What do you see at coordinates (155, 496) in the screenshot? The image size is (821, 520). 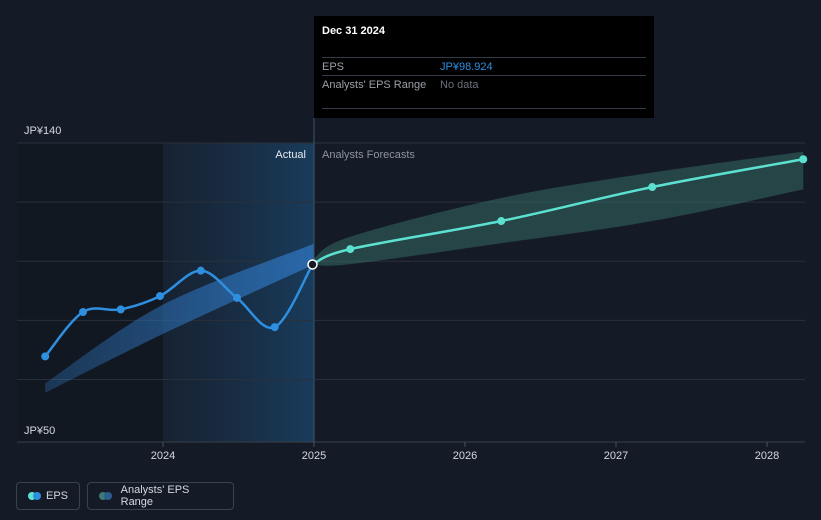 I see `legend-range-label: Analysts' EPS Range` at bounding box center [155, 496].